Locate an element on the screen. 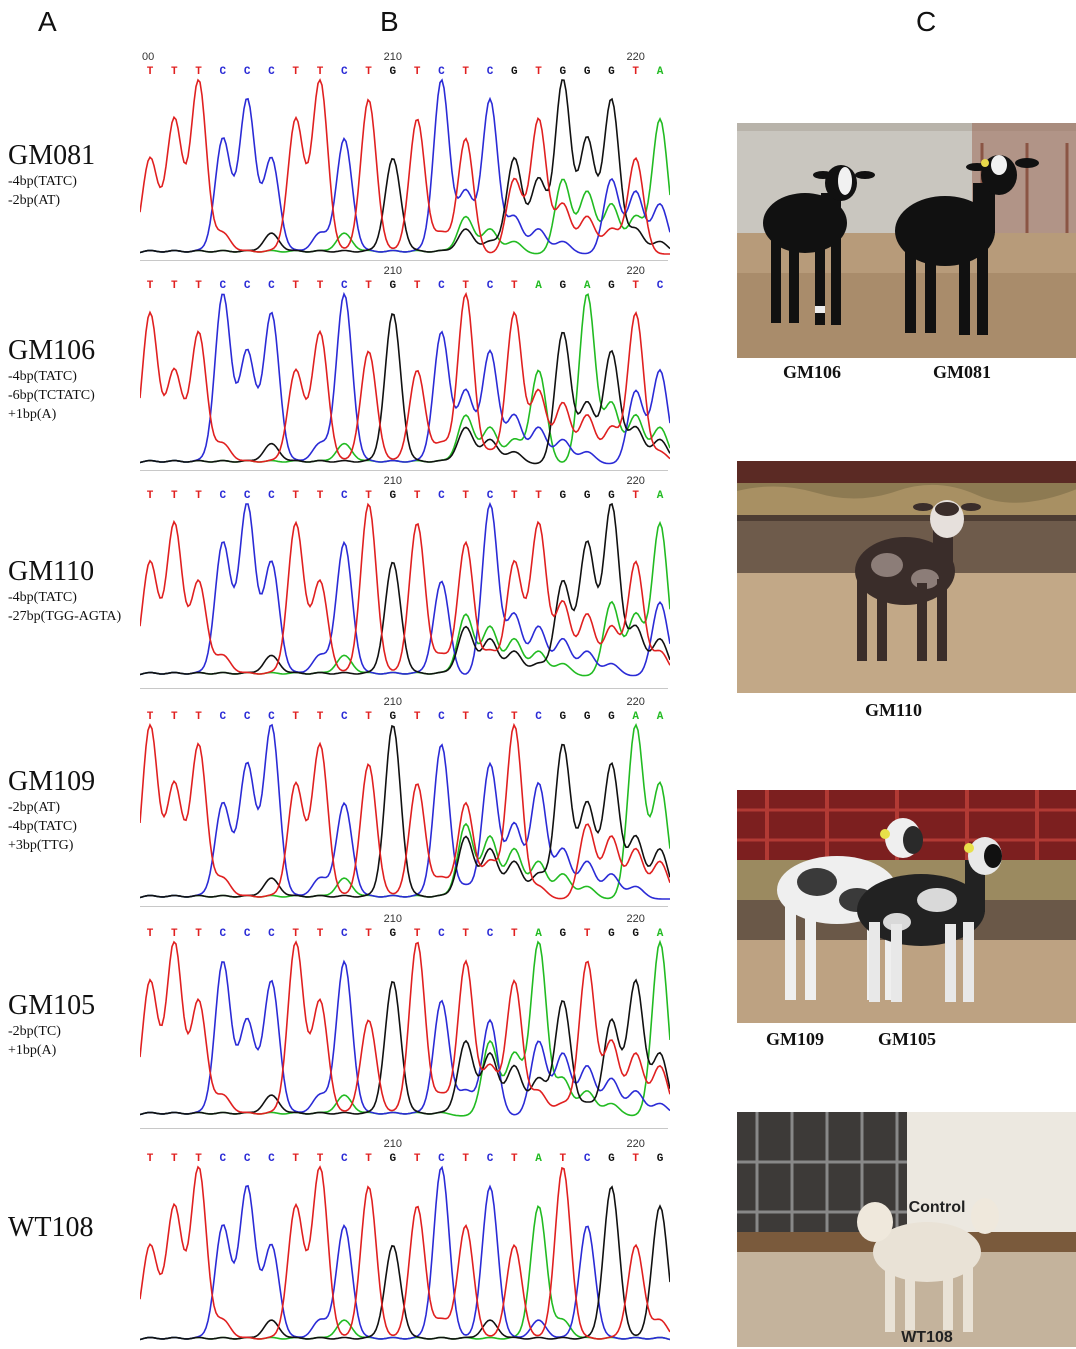 The width and height of the screenshot is (1076, 1349). photo-gm110 is located at coordinates (906, 577).